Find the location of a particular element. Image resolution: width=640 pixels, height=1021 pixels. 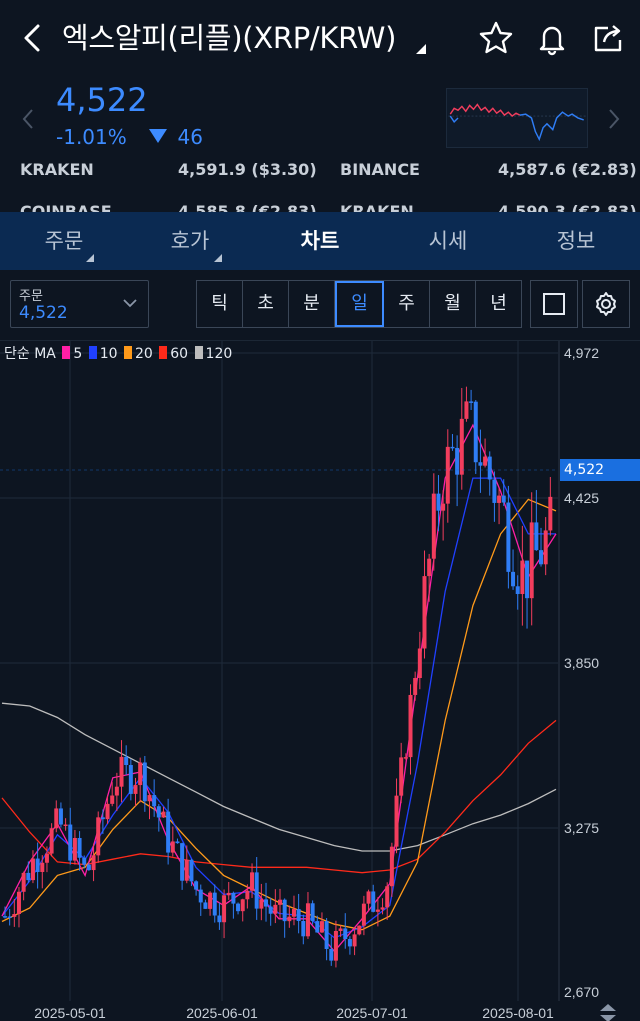

x-tick-label: 2025-06-01 is located at coordinates (222, 1013).